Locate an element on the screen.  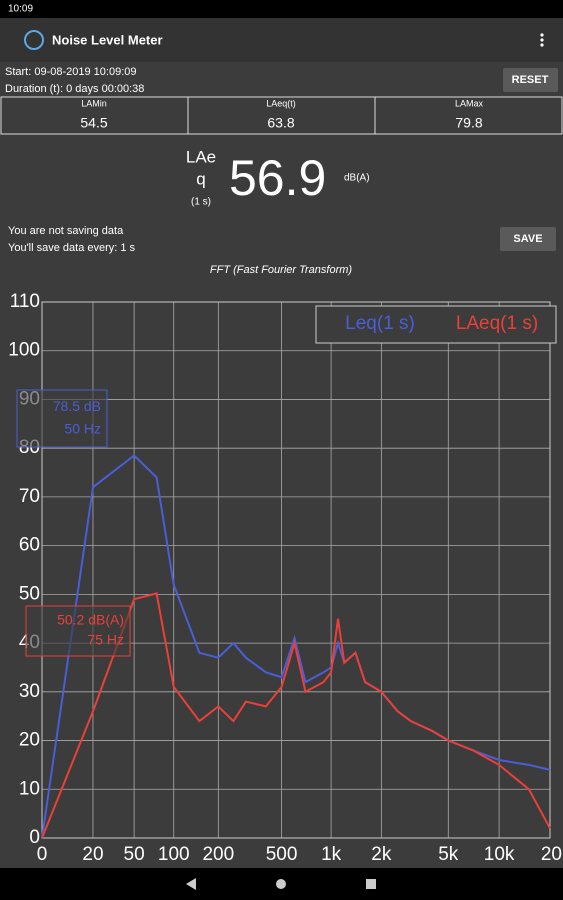
reset-button is located at coordinates (530, 80).